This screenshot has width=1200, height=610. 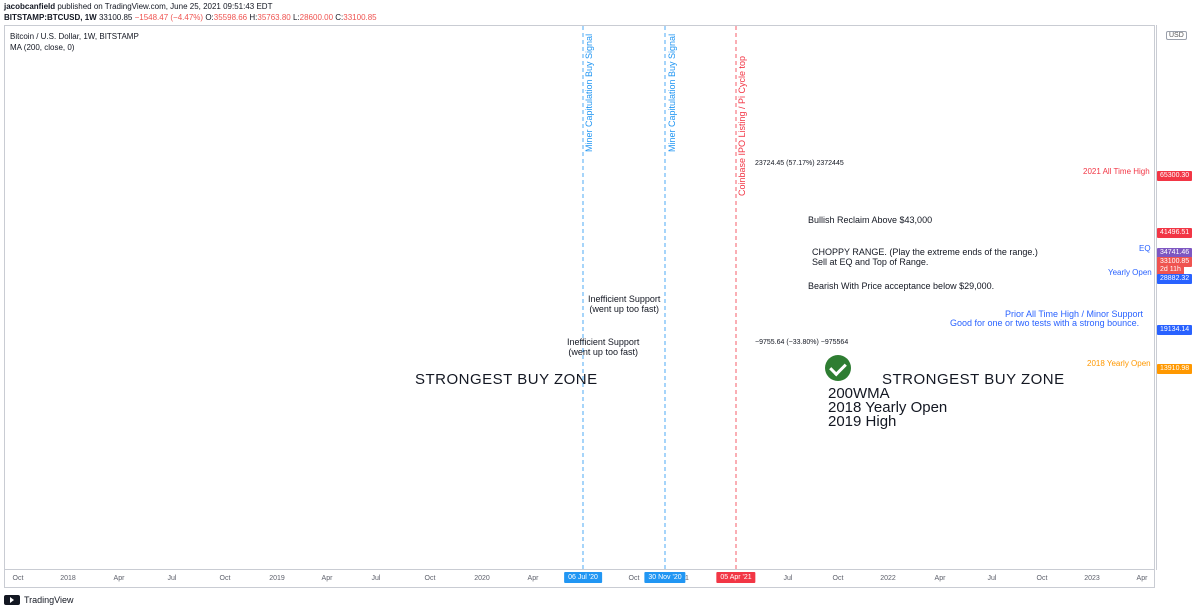 I want to click on eq-label: EQ, so click(x=1145, y=248).